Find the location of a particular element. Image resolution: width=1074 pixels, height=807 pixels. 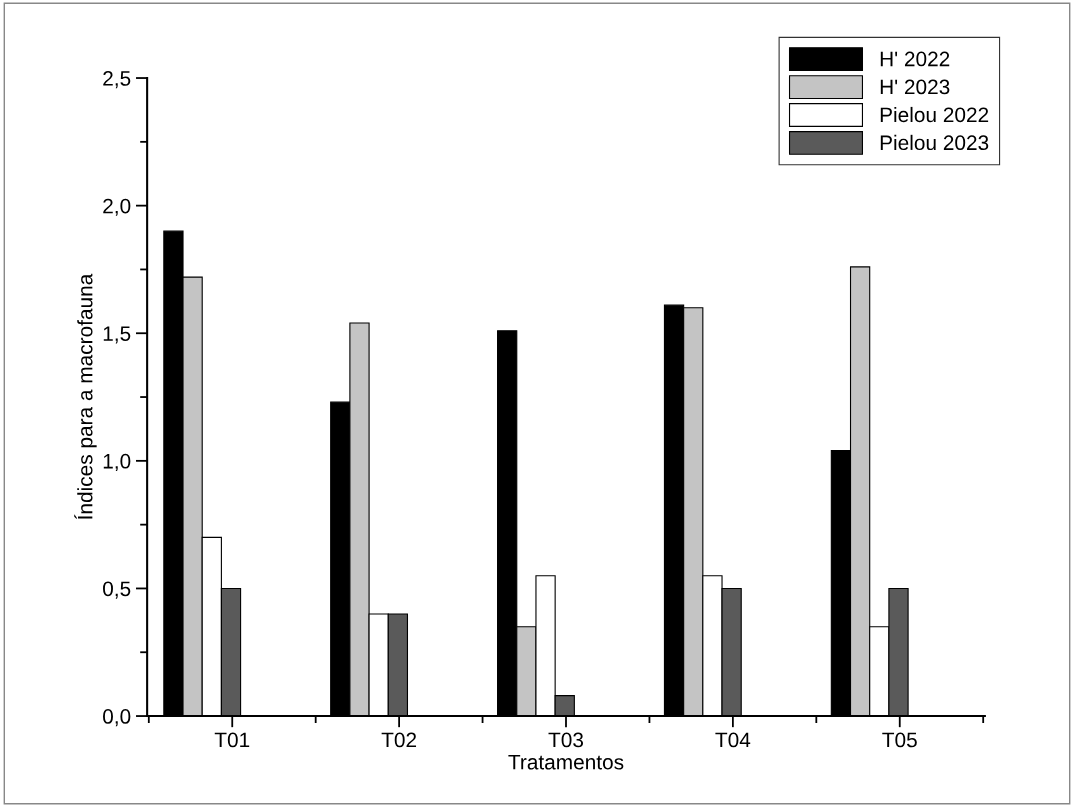

legend-label: H' 2022 is located at coordinates (915, 59).